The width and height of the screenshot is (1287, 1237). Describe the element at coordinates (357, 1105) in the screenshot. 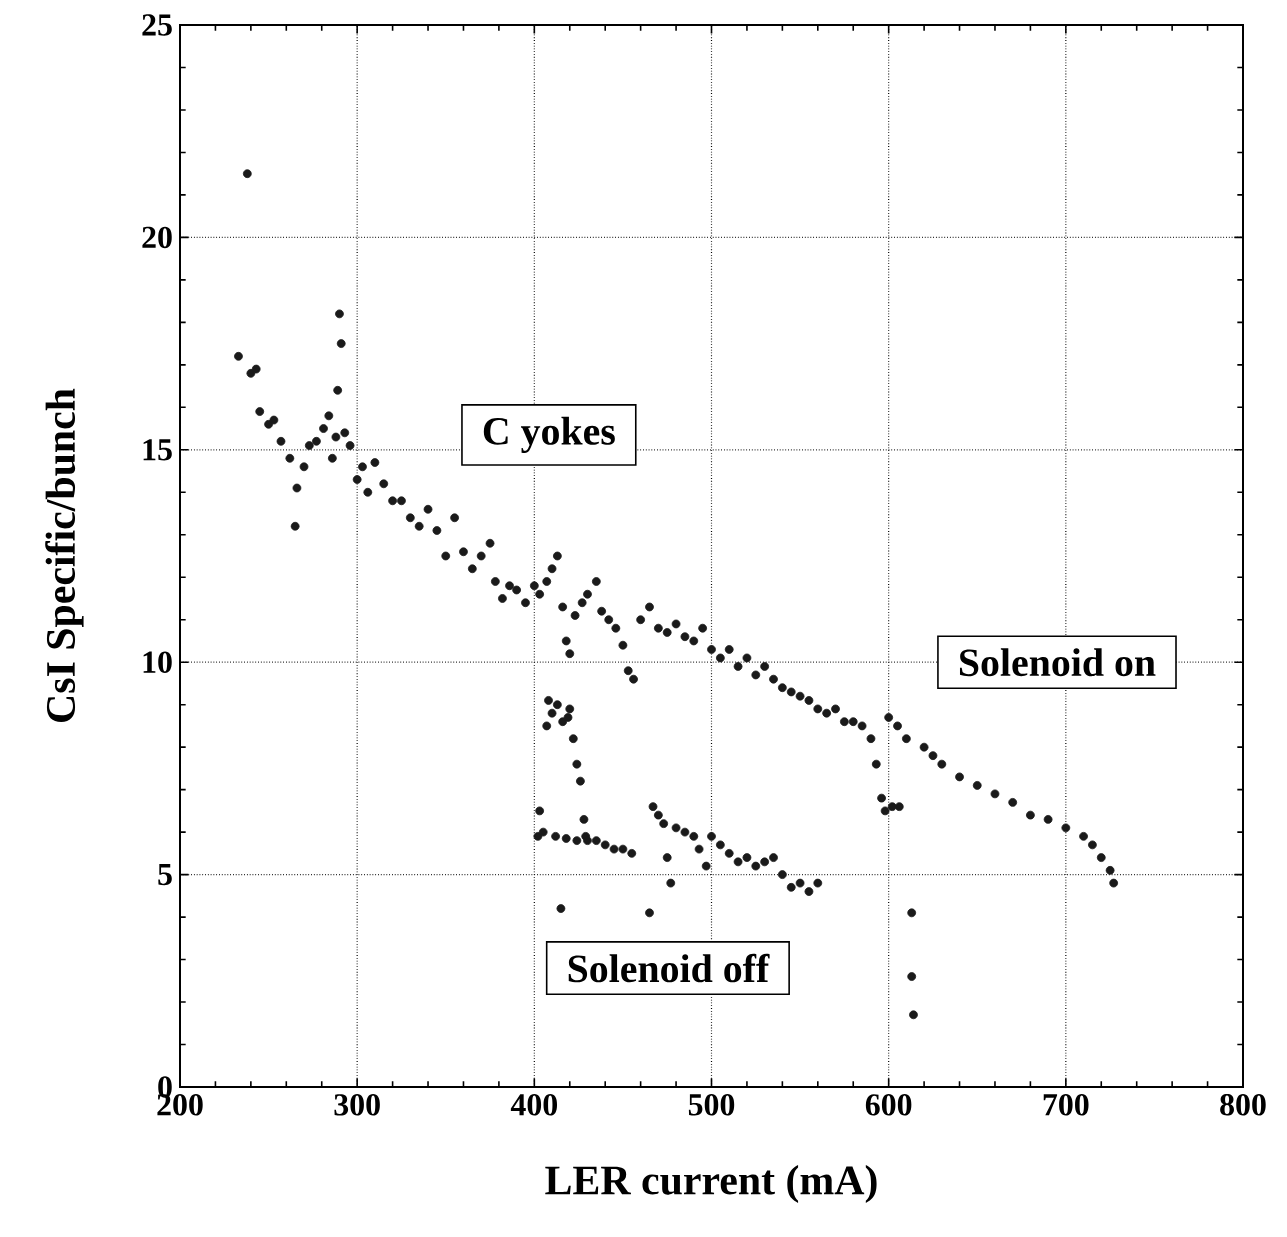

I see `x-tick-label: 300` at that location.